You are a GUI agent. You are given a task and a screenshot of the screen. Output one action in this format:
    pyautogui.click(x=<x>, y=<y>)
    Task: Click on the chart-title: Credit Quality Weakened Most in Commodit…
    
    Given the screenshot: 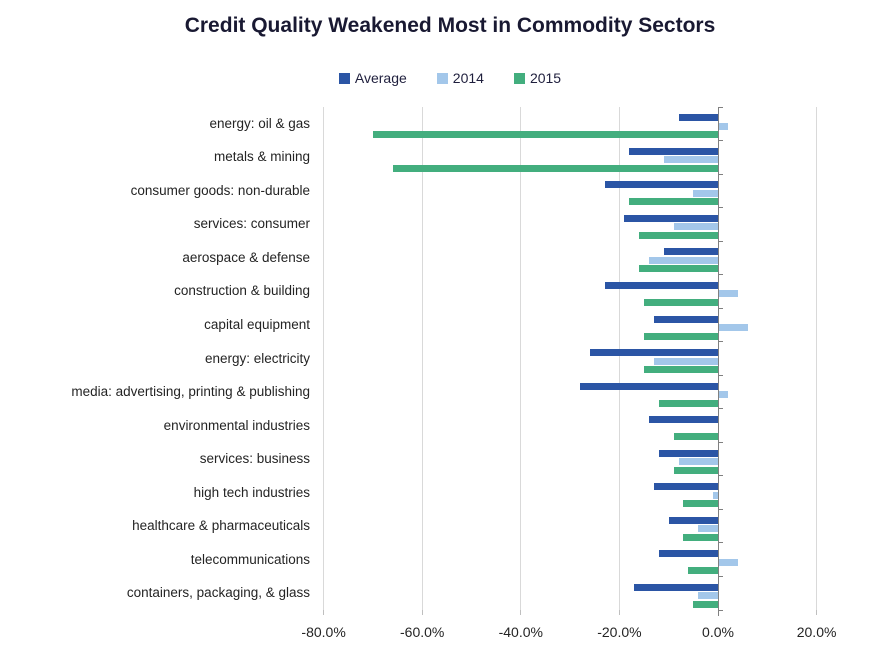 What is the action you would take?
    pyautogui.click(x=450, y=25)
    